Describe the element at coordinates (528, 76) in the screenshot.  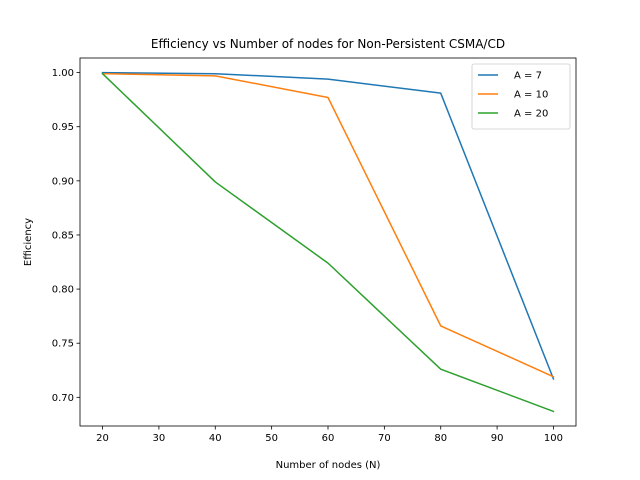
I see `legend-label-0: A = 7` at that location.